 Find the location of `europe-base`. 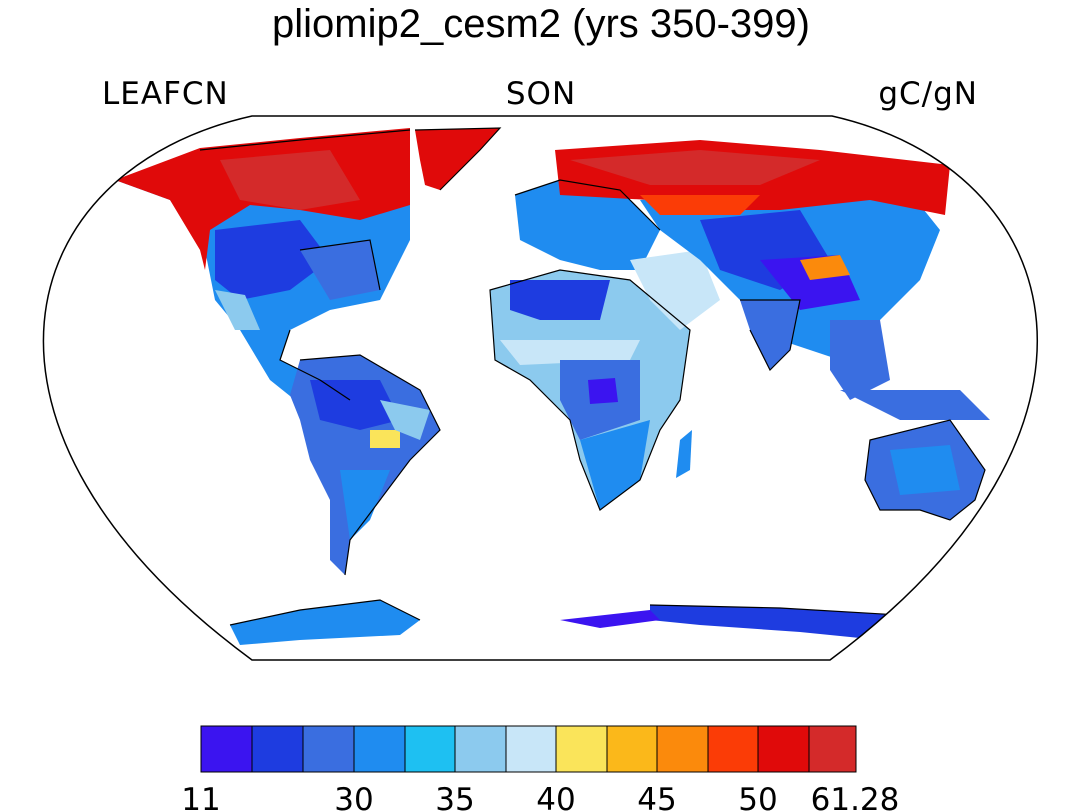

europe-base is located at coordinates (587, 225).